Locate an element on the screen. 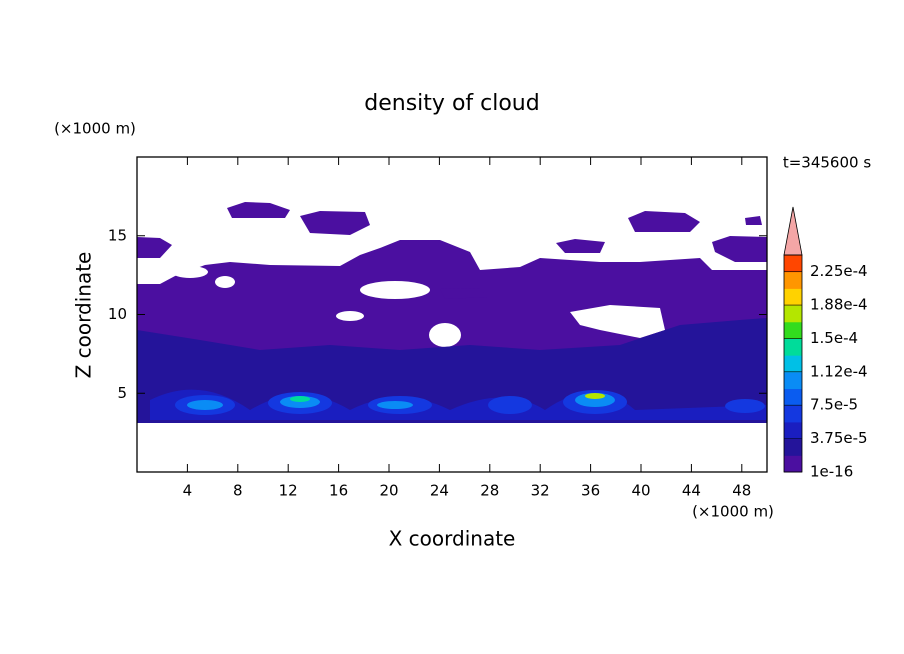 Image resolution: width=904 pixels, height=654 pixels. y-axis-label: Z coordinate is located at coordinates (84, 315).